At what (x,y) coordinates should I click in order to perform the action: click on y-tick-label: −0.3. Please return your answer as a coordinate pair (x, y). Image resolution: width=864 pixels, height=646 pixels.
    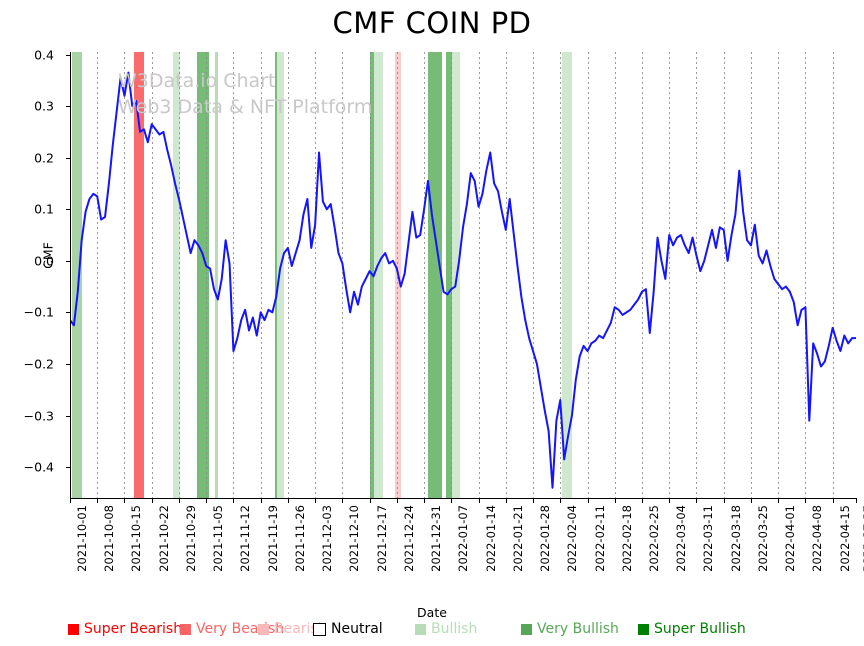
    Looking at the image, I should click on (38, 415).